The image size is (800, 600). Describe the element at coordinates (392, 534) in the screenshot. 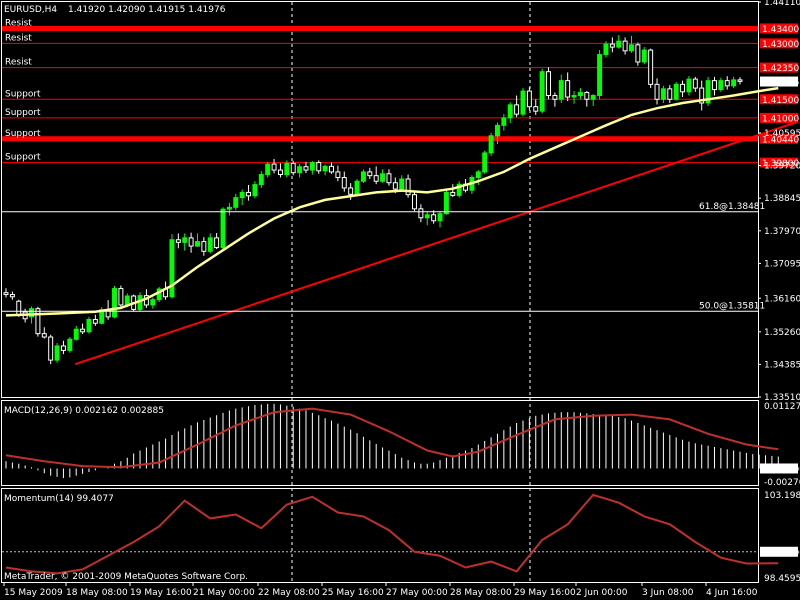

I see `momentum-line` at that location.